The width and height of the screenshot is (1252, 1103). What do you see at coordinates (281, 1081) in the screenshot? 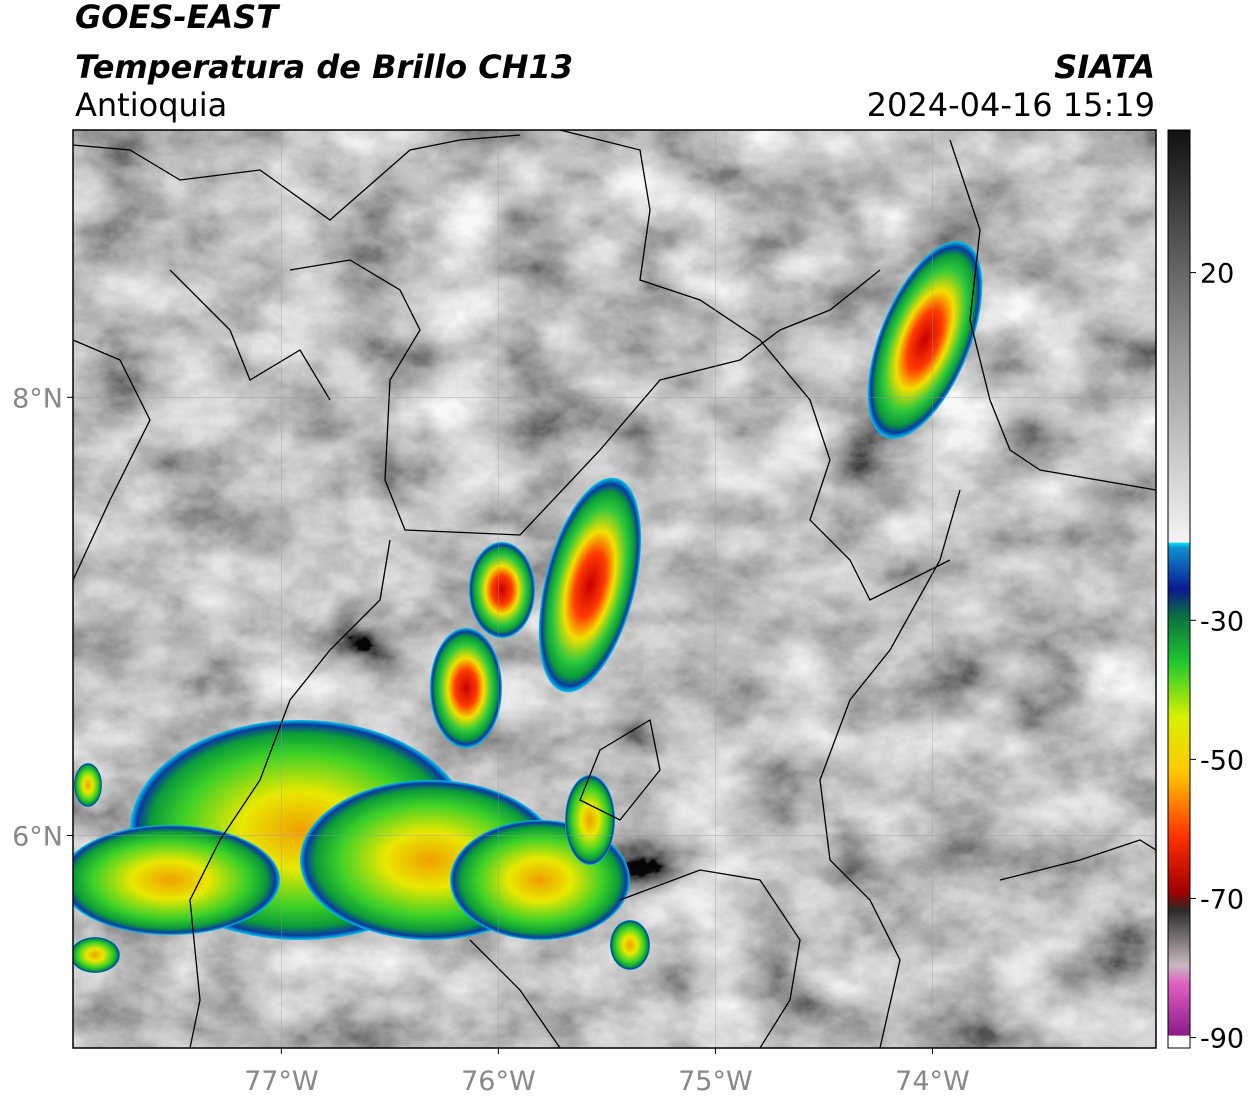
I see `lon-tick-label: 77°W` at bounding box center [281, 1081].